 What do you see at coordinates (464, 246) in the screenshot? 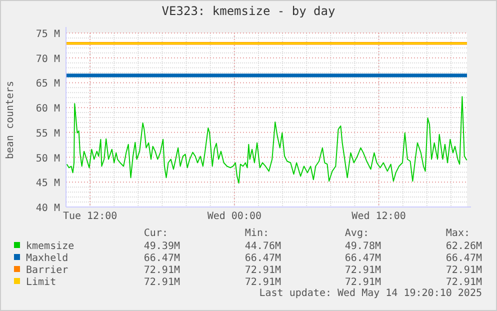
I see `text: 62.26M` at bounding box center [464, 246].